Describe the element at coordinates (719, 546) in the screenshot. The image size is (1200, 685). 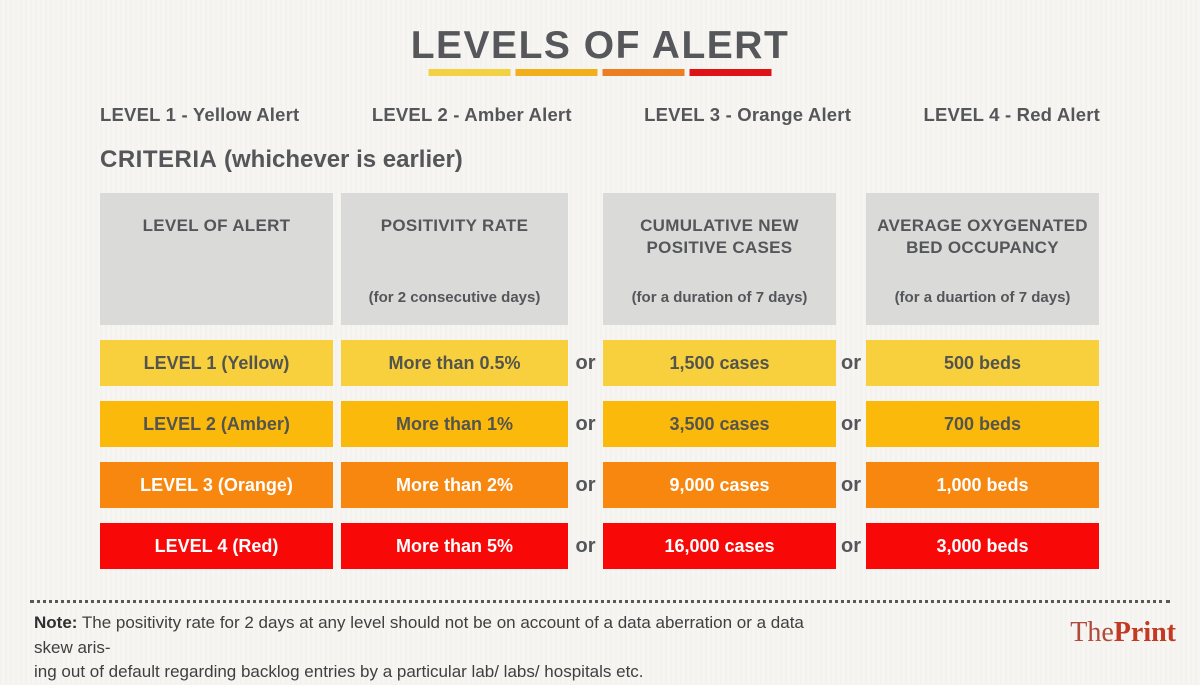
I see `cases-cell: 16,000 cases` at that location.